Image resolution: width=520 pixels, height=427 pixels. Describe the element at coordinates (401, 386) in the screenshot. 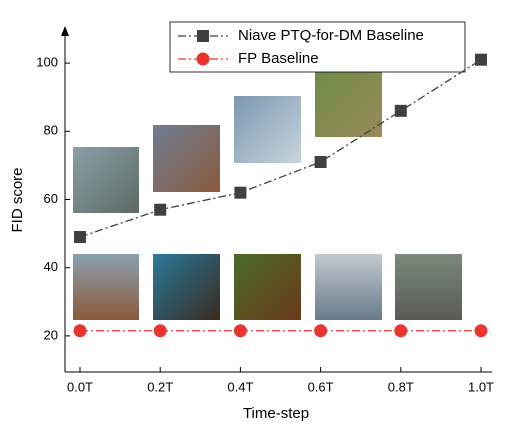

I see `x-tick-label: 0.8T` at that location.